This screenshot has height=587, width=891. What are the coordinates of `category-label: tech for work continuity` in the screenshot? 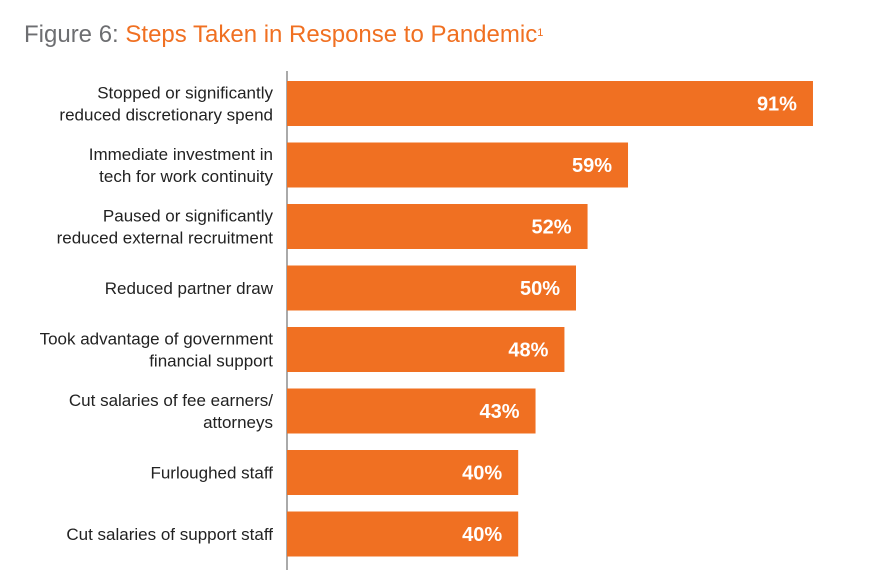 It's located at (186, 176).